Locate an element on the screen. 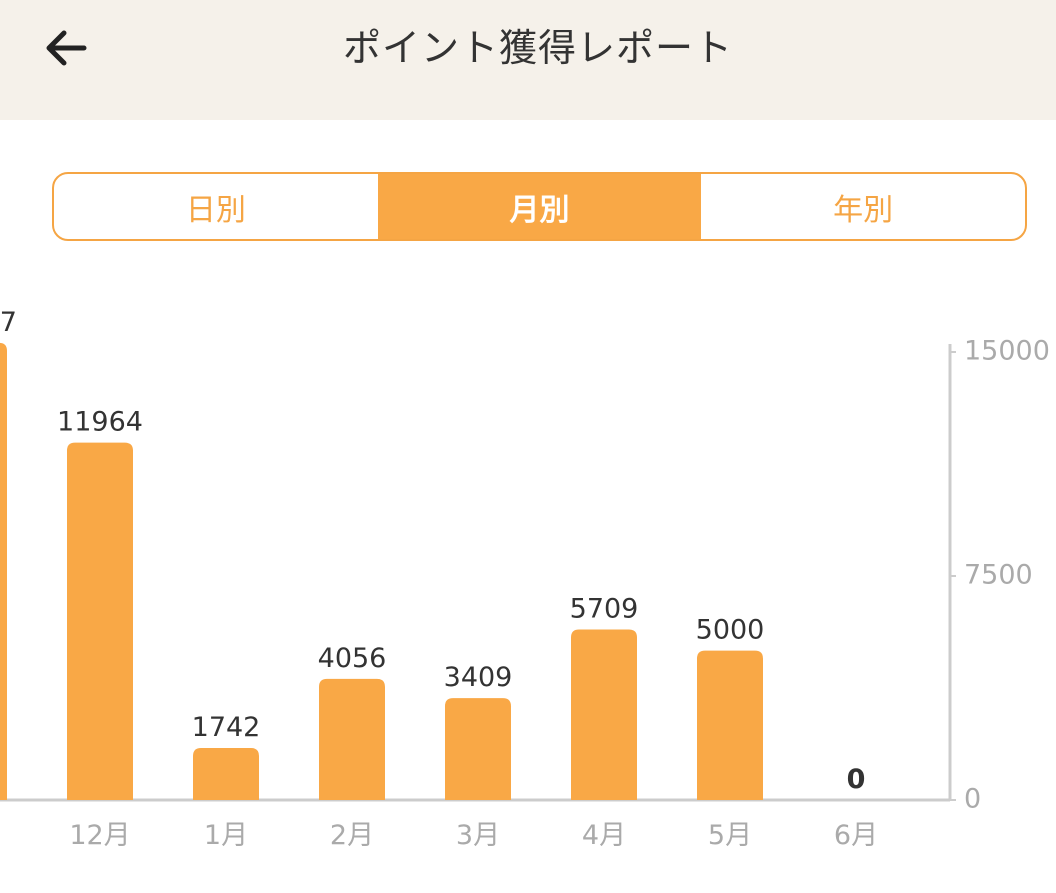 This screenshot has width=1056, height=893. period-tabs: 日別 月別 年別 is located at coordinates (539, 206).